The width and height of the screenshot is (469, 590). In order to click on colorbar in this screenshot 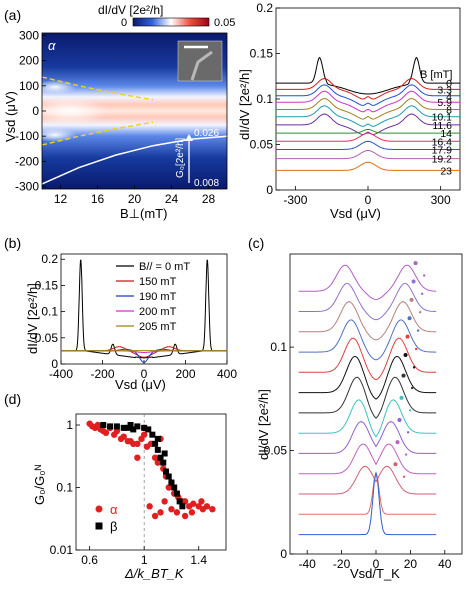, I will do `click(171, 22)`.